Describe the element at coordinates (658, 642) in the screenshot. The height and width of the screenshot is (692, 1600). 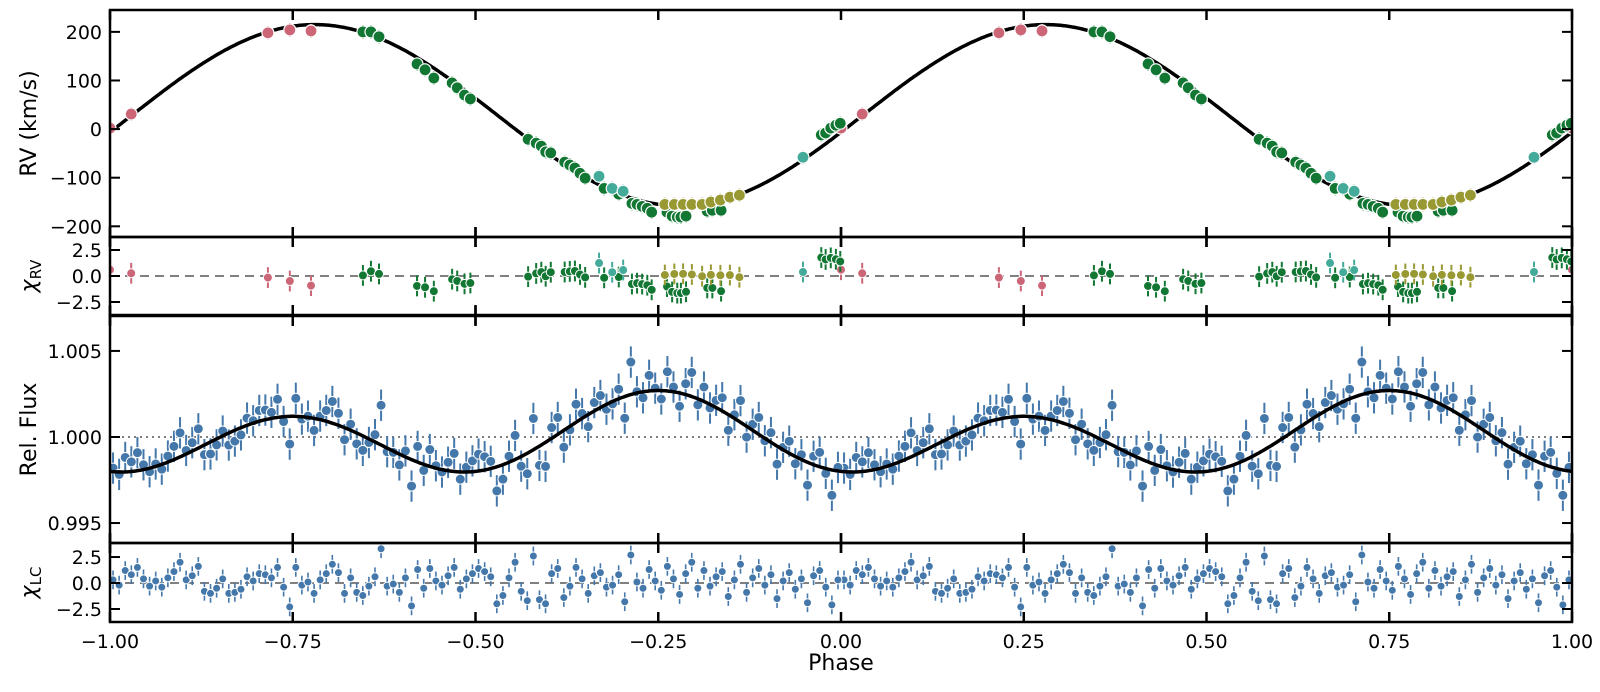
I see `xtick-label: −0.25` at that location.